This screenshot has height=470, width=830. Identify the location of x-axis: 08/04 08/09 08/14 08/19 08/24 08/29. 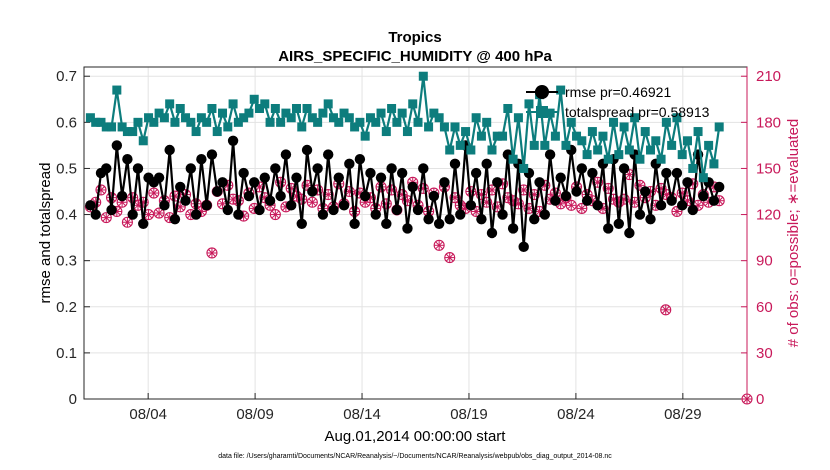
(415, 408).